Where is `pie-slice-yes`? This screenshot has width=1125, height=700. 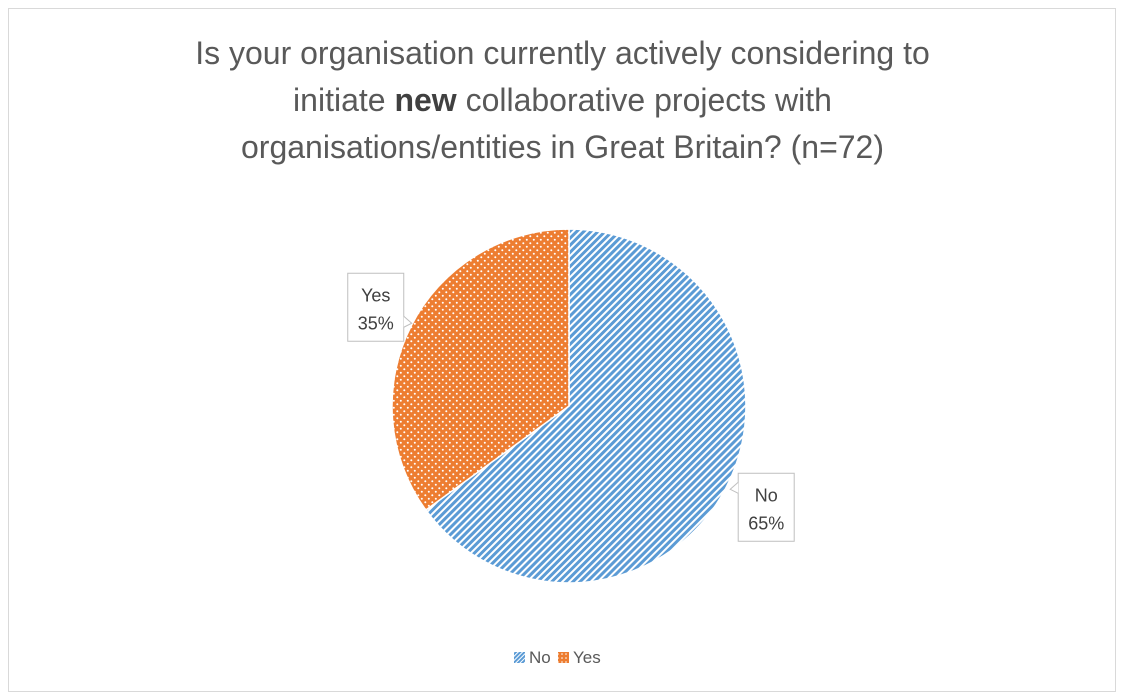
pie-slice-yes is located at coordinates (480, 370).